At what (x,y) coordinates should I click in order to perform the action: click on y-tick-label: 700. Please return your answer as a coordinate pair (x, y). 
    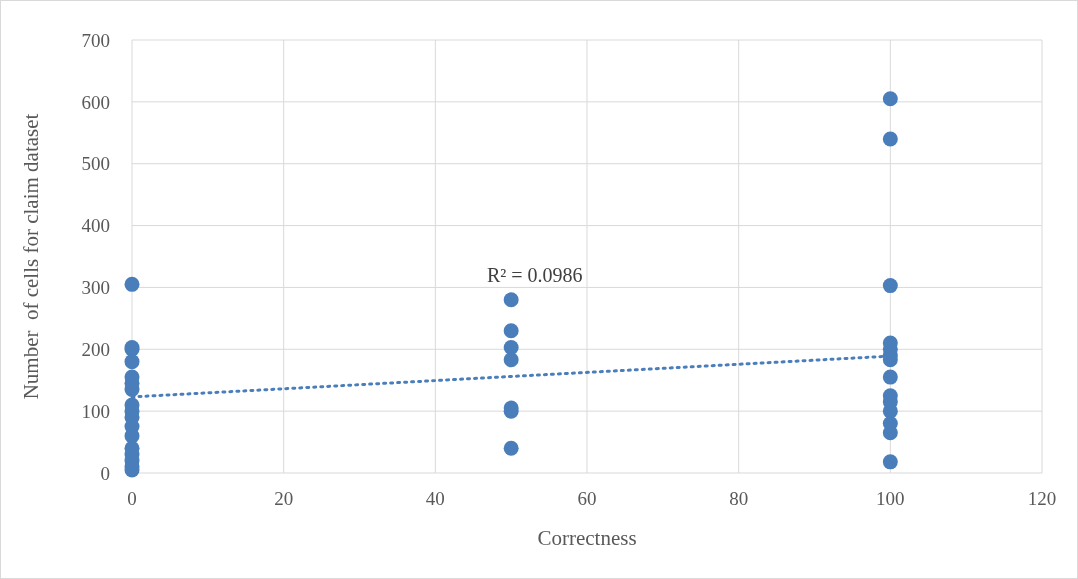
    Looking at the image, I should click on (95, 40).